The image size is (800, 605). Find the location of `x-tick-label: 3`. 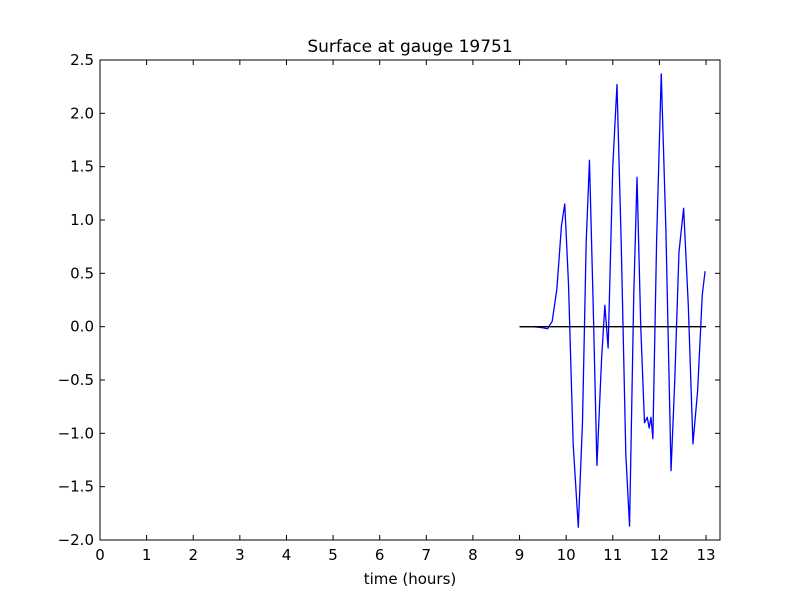

x-tick-label: 3 is located at coordinates (240, 555).